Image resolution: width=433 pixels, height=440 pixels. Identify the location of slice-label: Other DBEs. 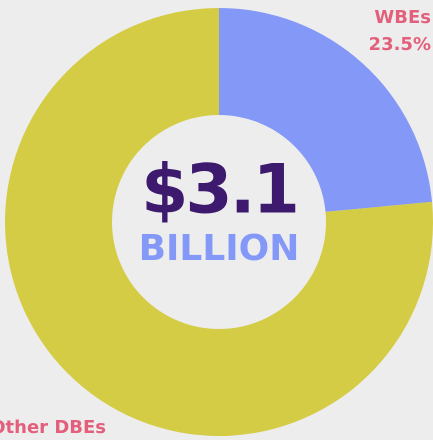
(53, 427).